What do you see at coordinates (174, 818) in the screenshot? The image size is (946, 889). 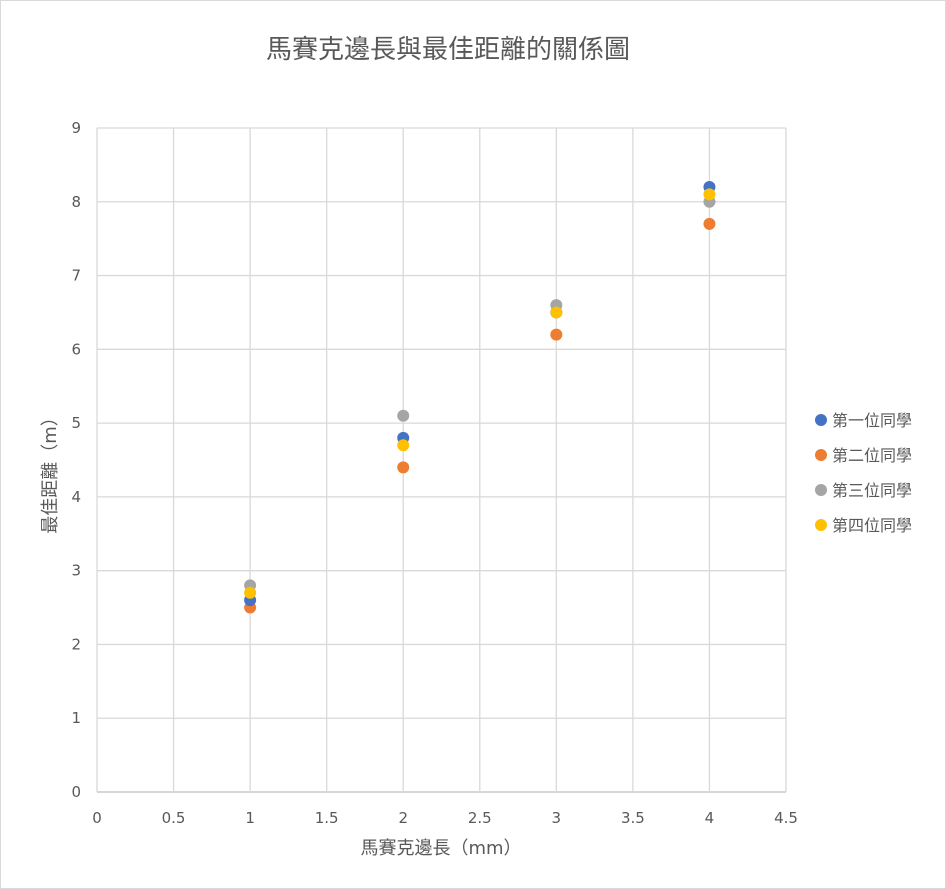 I see `x-tick-label: 0.5` at bounding box center [174, 818].